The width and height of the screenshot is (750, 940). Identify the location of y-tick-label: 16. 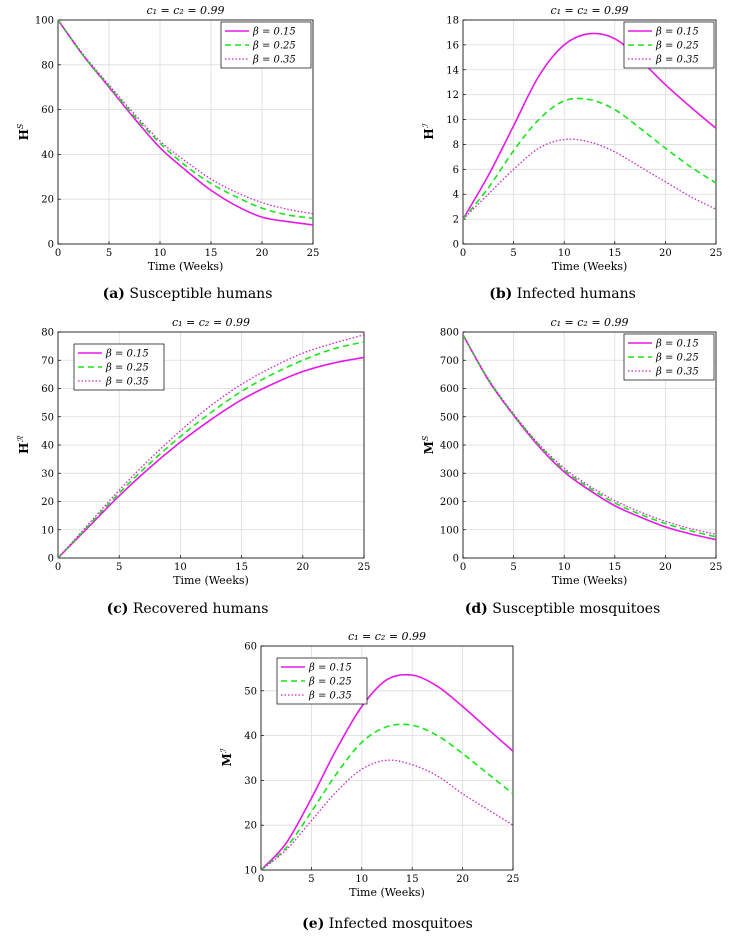
(452, 45).